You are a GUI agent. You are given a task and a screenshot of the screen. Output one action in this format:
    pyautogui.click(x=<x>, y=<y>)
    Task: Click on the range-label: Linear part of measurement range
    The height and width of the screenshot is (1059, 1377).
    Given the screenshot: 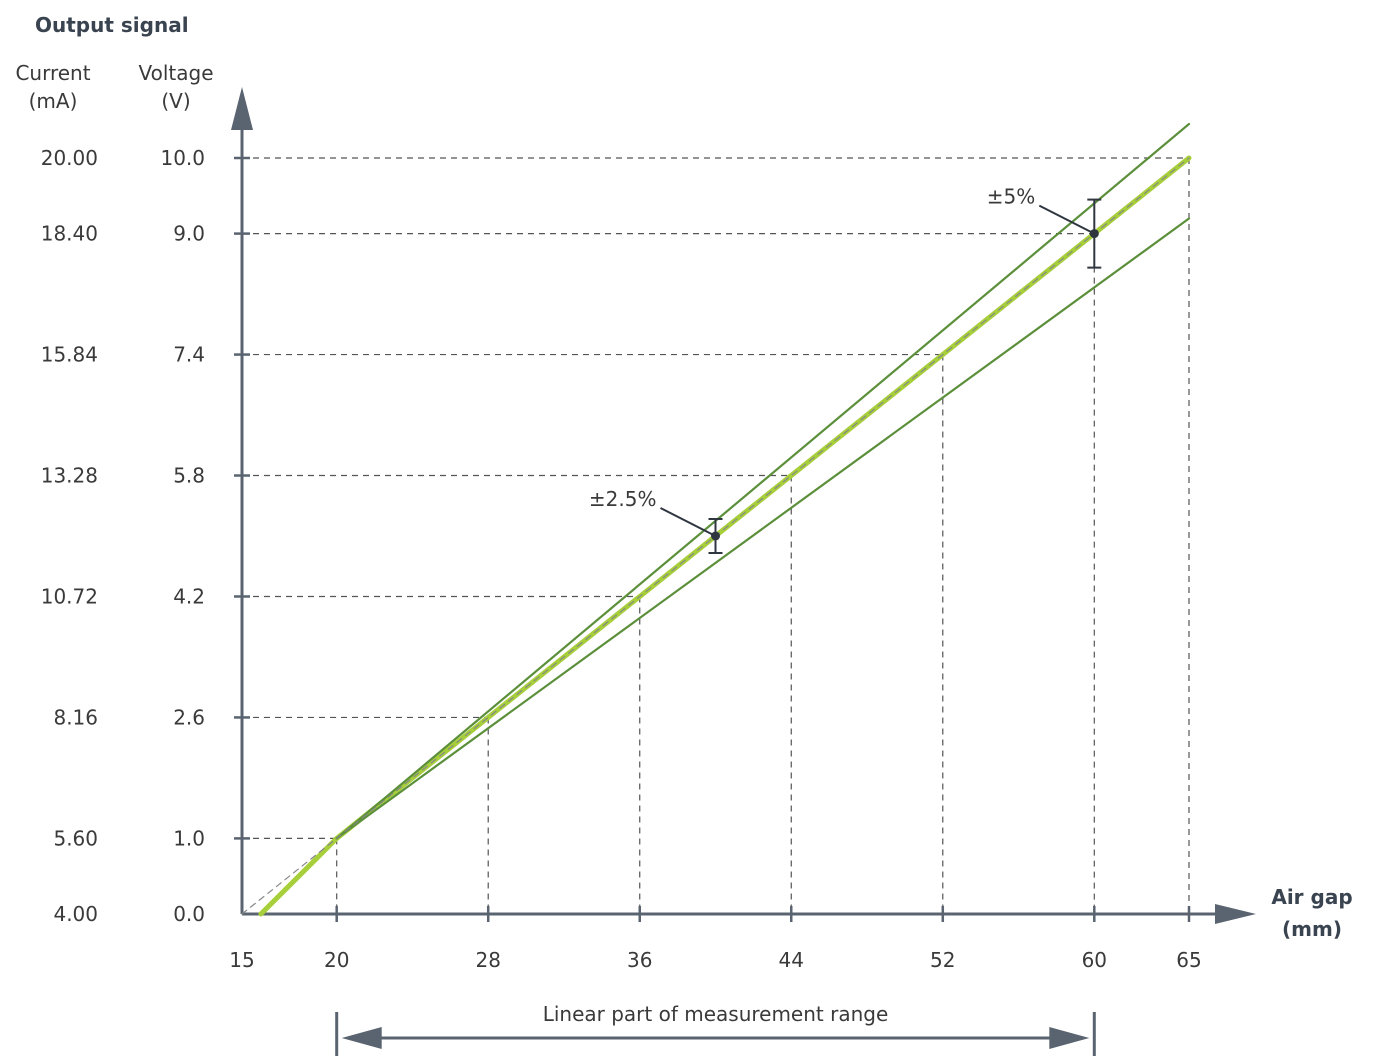 What is the action you would take?
    pyautogui.click(x=716, y=1014)
    